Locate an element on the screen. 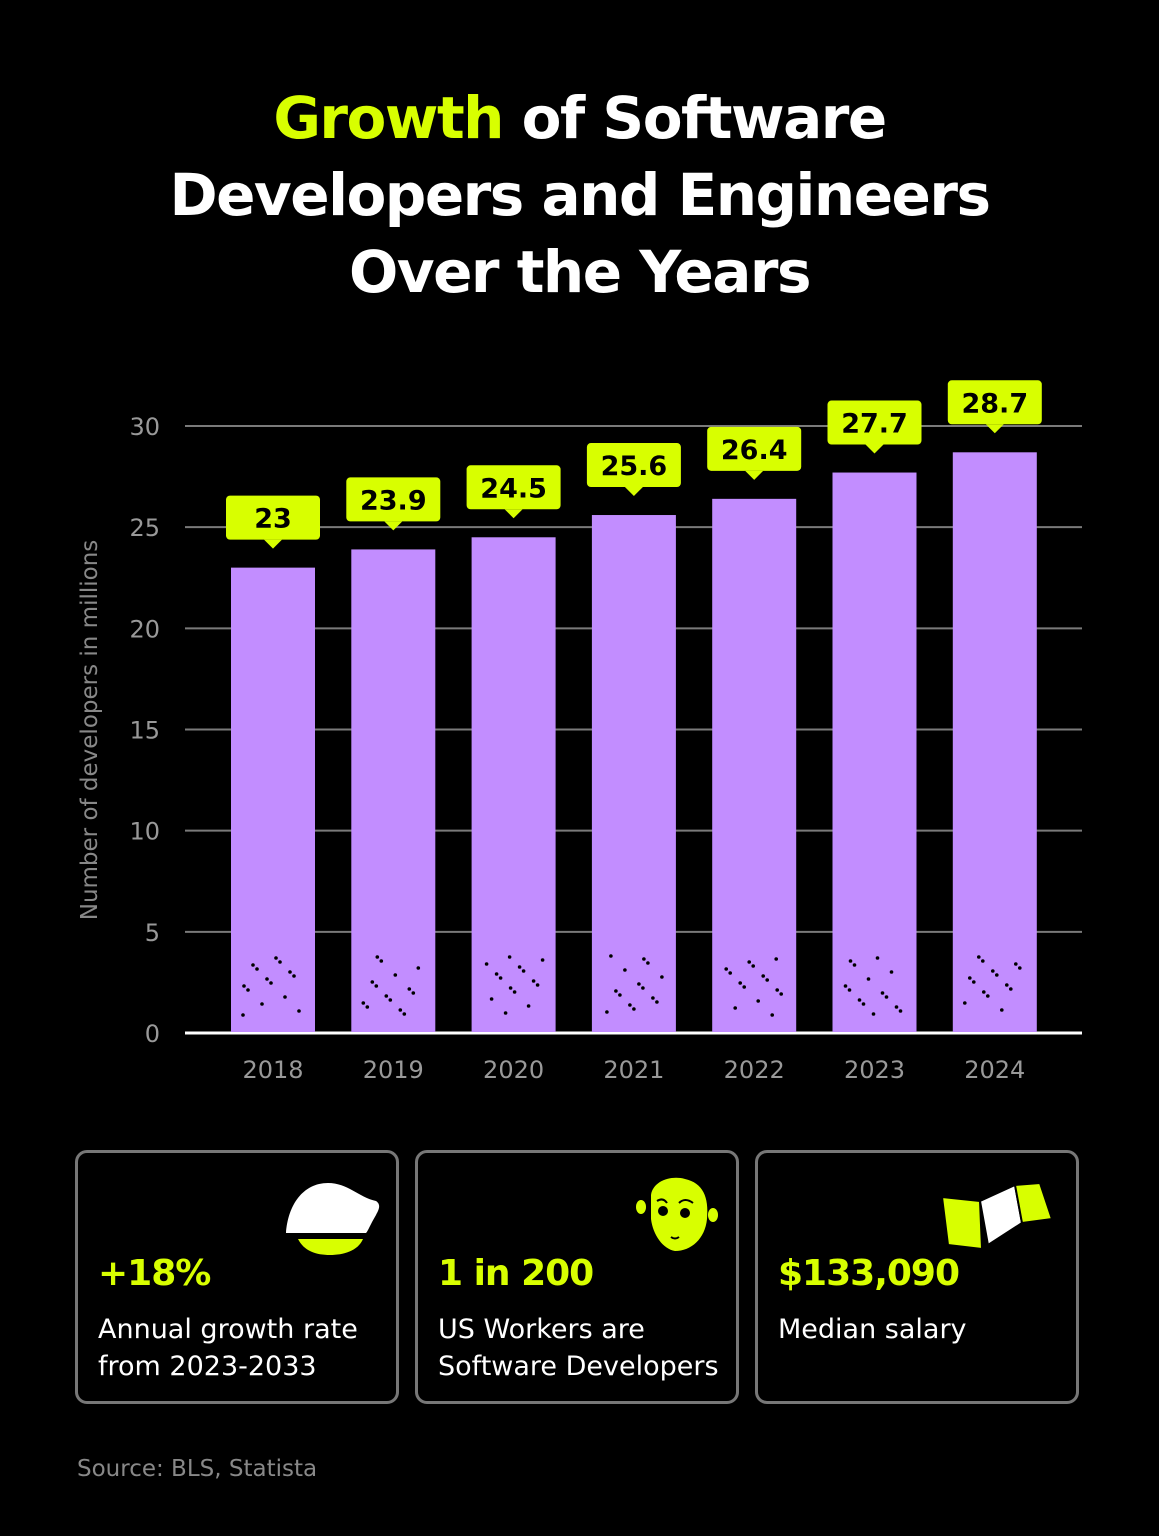  developer-face-icon is located at coordinates (677, 1214).